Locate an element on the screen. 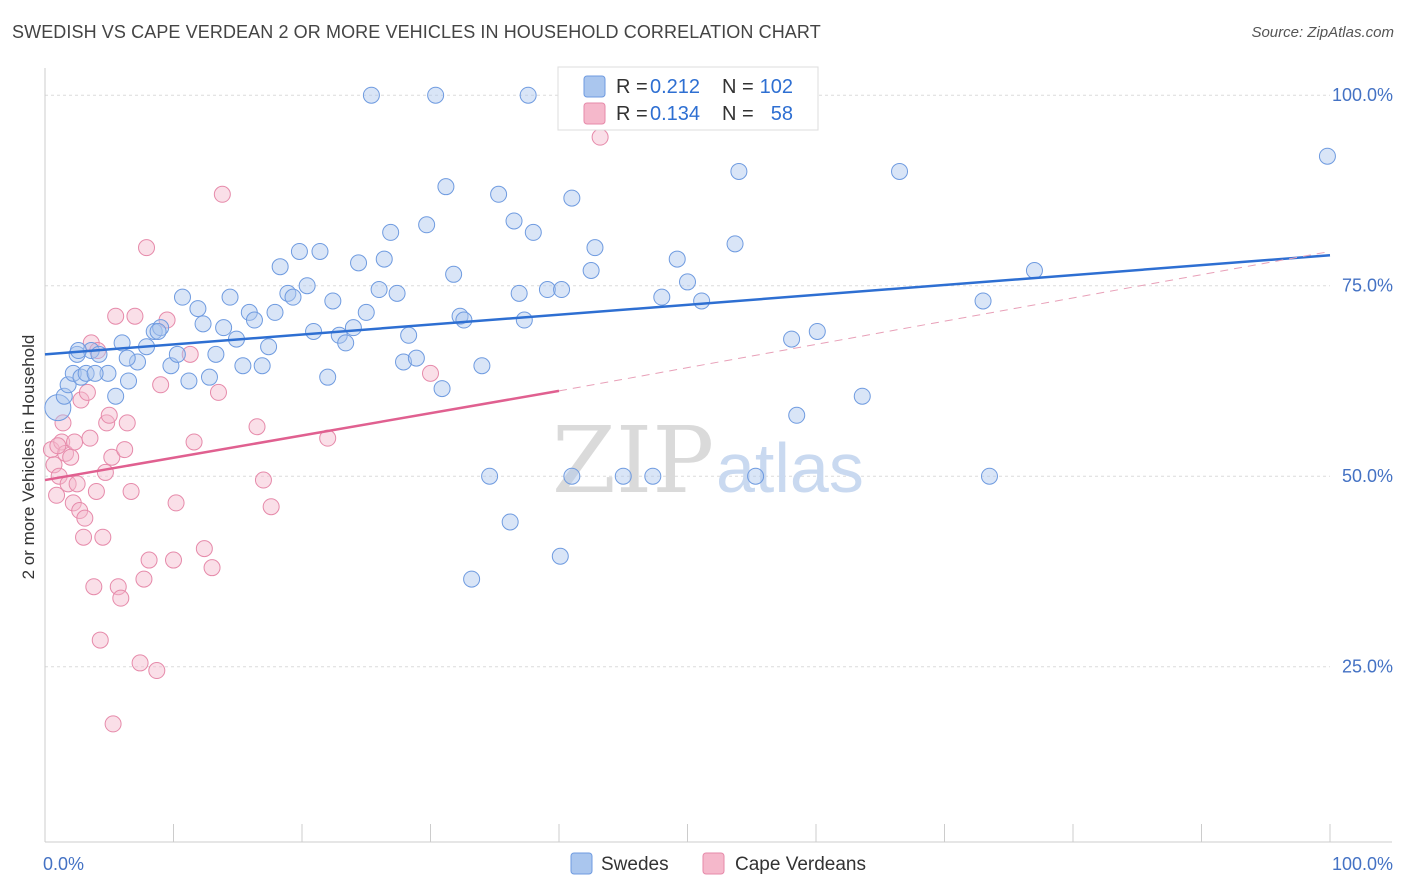 The image size is (1406, 892). legend-swatch-cape-verdeans is located at coordinates (594, 113).